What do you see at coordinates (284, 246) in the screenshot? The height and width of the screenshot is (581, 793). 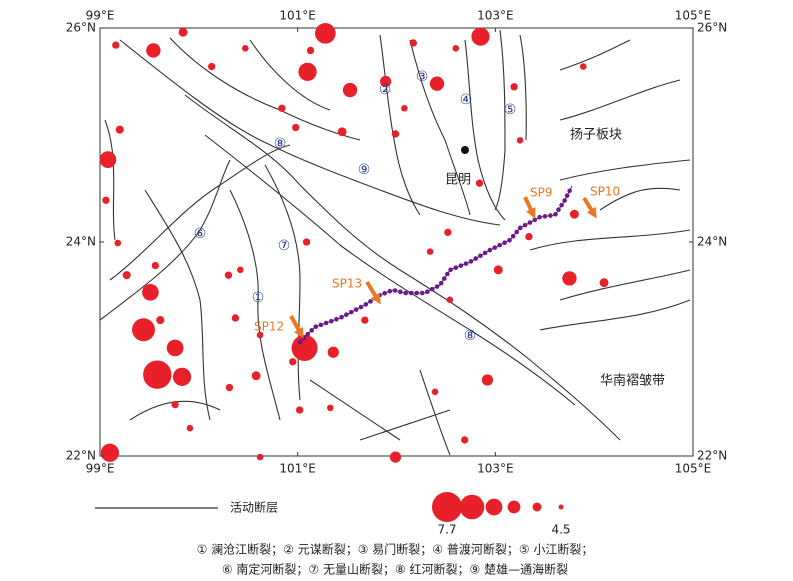 I see `fault-number: ⑦` at bounding box center [284, 246].